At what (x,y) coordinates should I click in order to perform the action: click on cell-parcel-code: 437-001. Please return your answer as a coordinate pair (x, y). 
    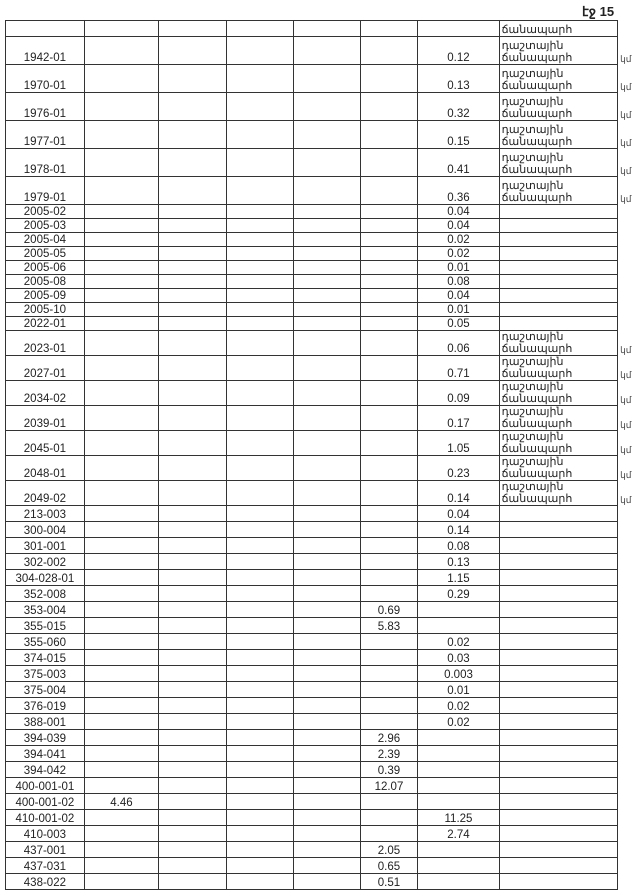
    Looking at the image, I should click on (45, 850).